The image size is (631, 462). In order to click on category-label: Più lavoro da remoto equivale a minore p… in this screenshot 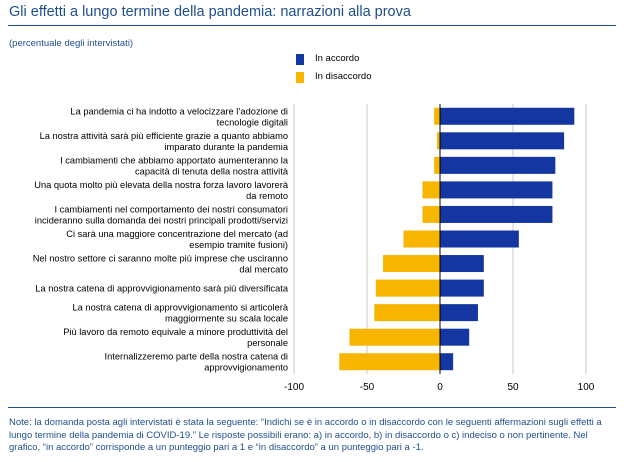, I will do `click(175, 337)`.